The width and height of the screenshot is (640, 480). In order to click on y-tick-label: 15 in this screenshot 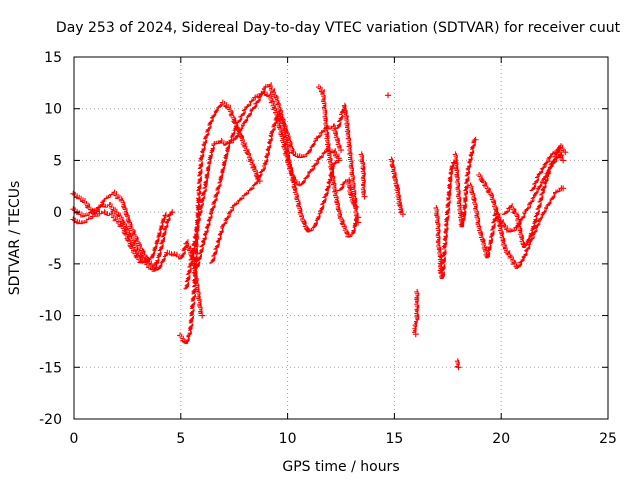, I will do `click(53, 58)`.